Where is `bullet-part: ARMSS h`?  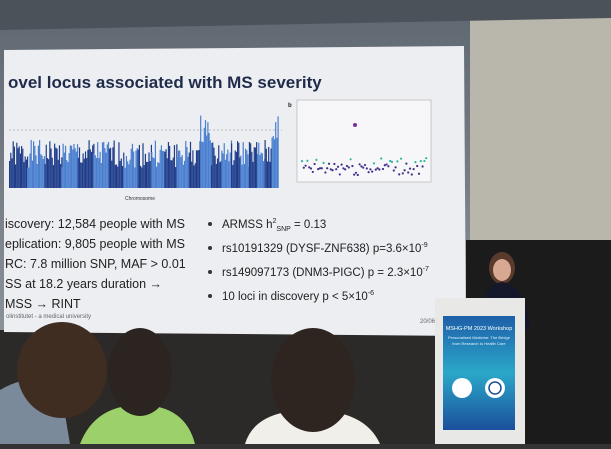
bullet-part: ARMSS h is located at coordinates (247, 225).